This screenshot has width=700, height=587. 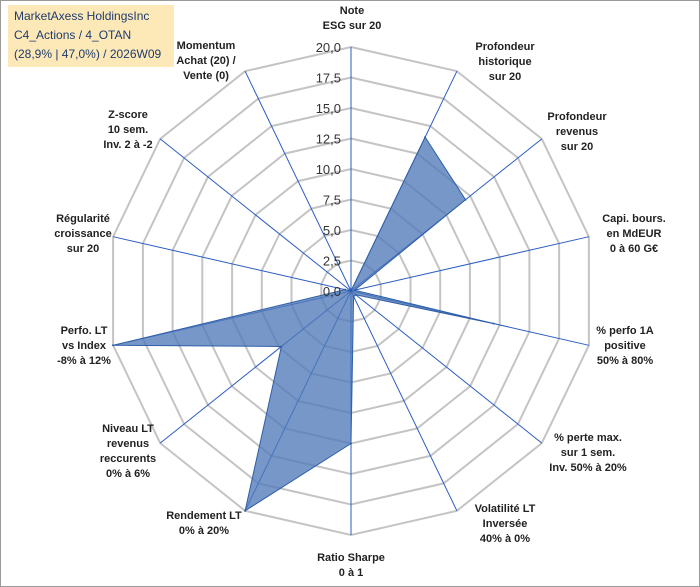 I want to click on tick-label: 0,0, so click(x=332, y=291).